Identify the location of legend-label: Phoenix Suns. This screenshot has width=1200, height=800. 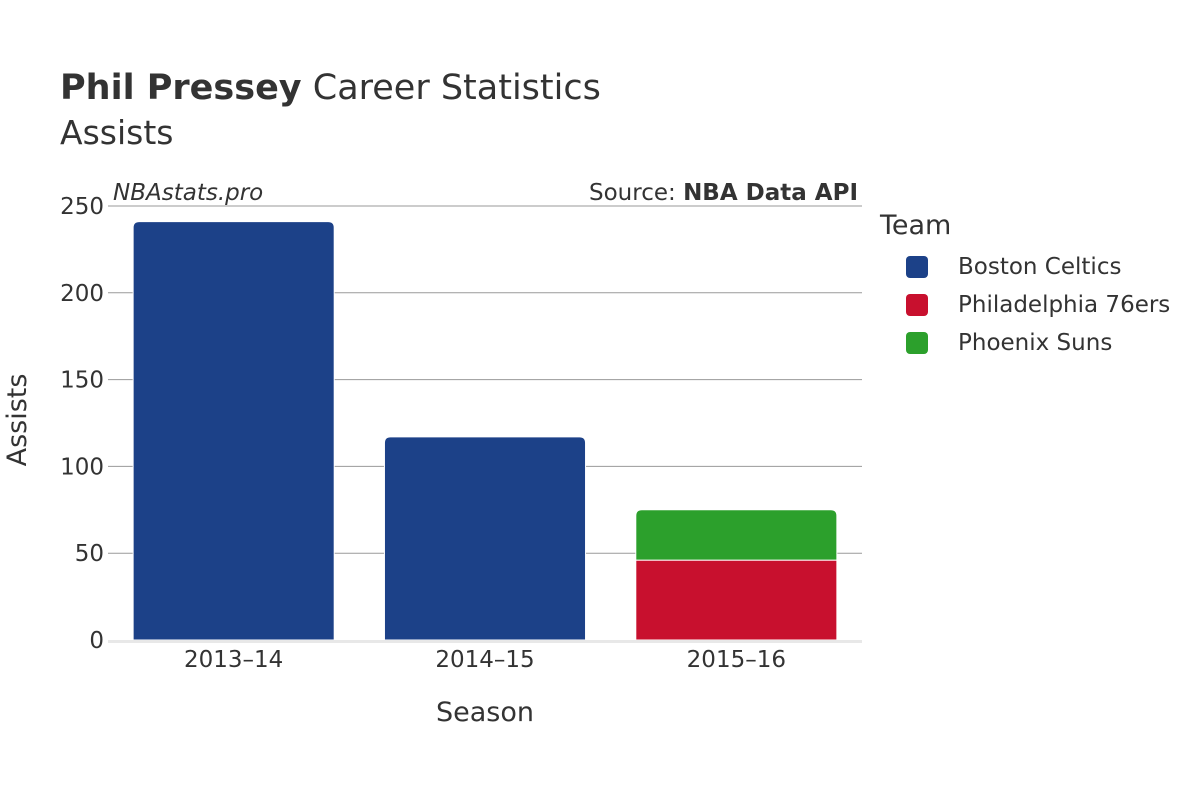
(1035, 343).